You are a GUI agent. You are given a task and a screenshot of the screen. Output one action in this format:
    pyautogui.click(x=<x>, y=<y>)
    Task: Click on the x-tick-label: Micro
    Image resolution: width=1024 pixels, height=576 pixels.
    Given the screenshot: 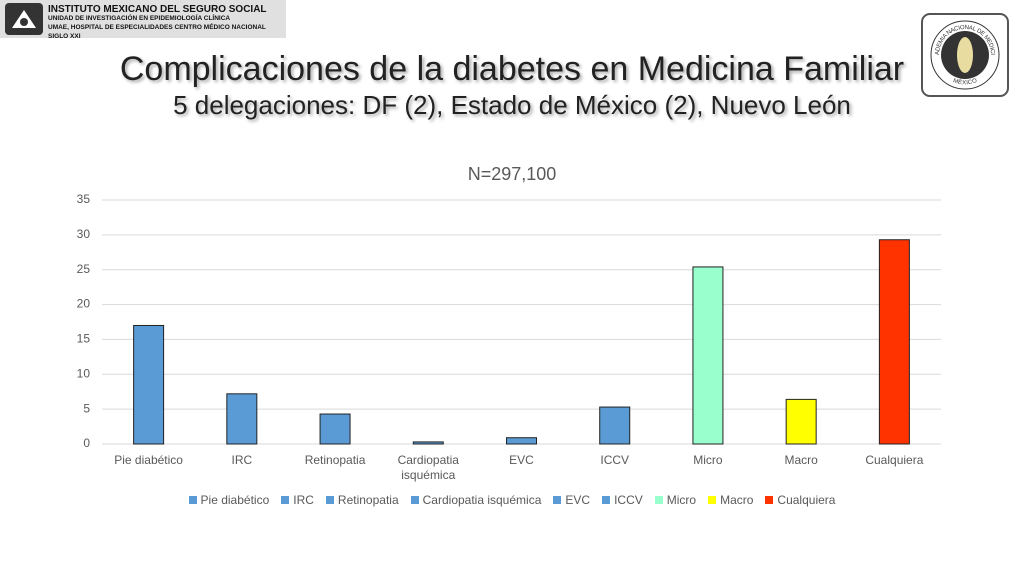 What is the action you would take?
    pyautogui.click(x=708, y=460)
    